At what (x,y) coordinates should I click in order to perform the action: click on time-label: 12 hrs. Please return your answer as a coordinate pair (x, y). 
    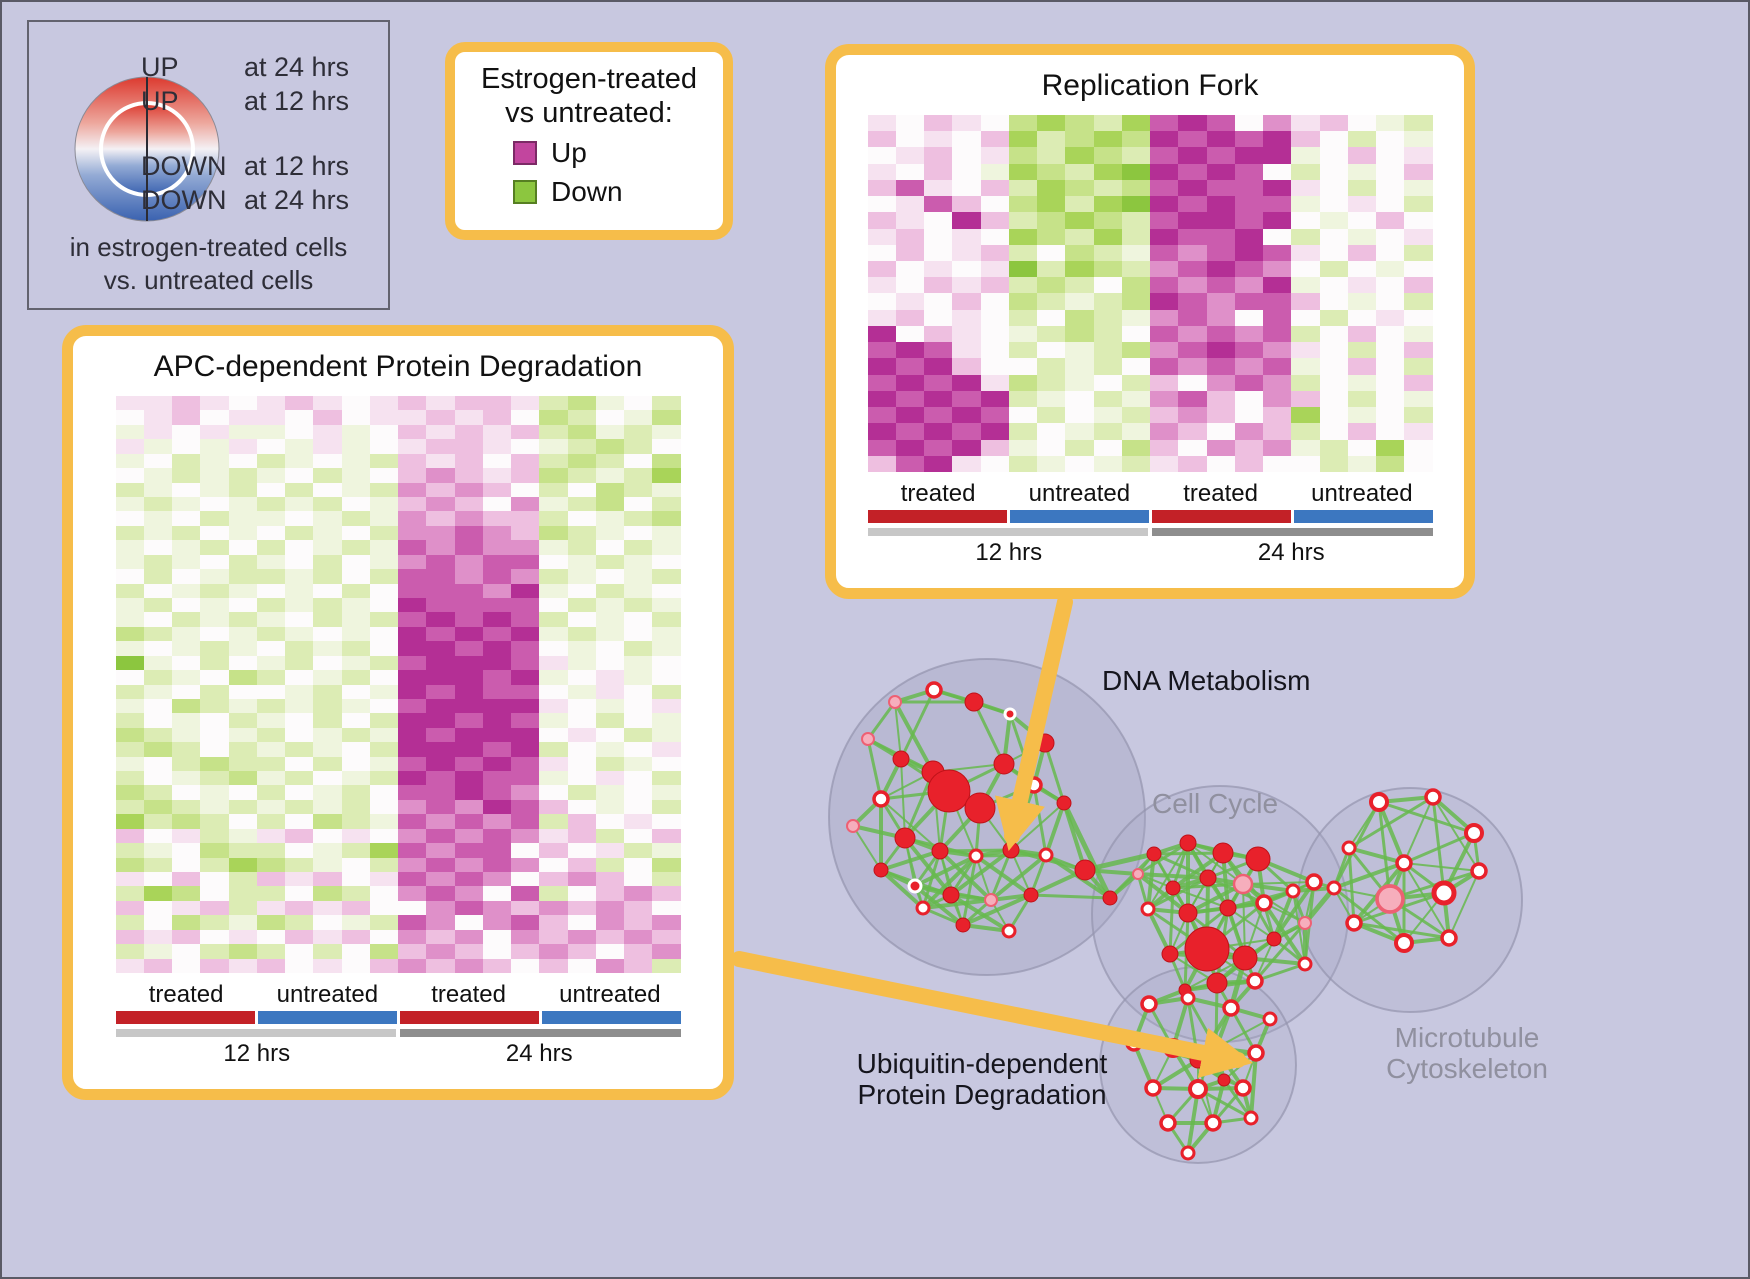
    Looking at the image, I should click on (257, 1053).